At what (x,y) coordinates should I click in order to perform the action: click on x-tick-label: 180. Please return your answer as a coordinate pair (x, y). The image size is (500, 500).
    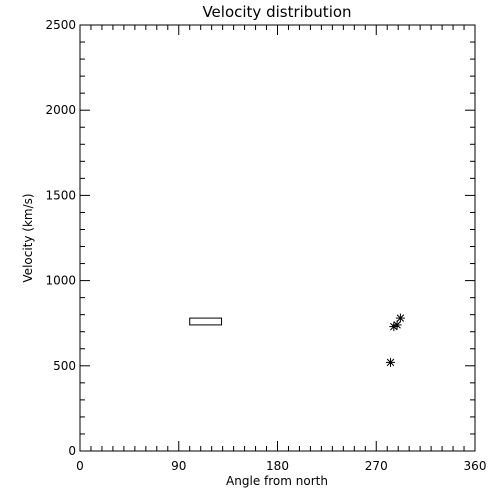
    Looking at the image, I should click on (277, 466).